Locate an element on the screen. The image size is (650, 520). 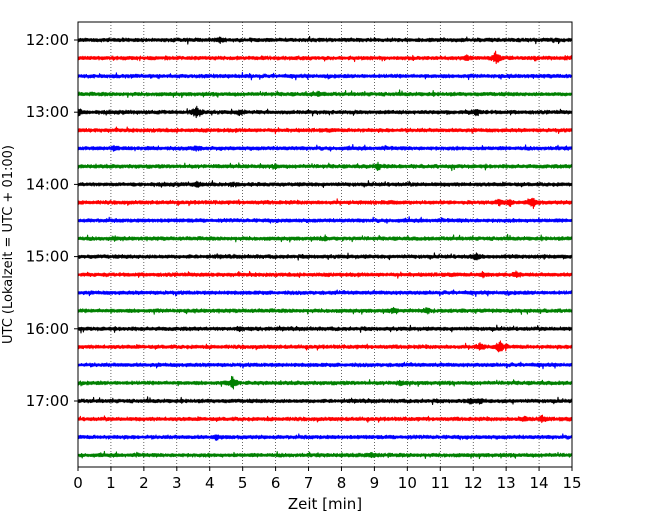
x-tick-label: 6 is located at coordinates (276, 483).